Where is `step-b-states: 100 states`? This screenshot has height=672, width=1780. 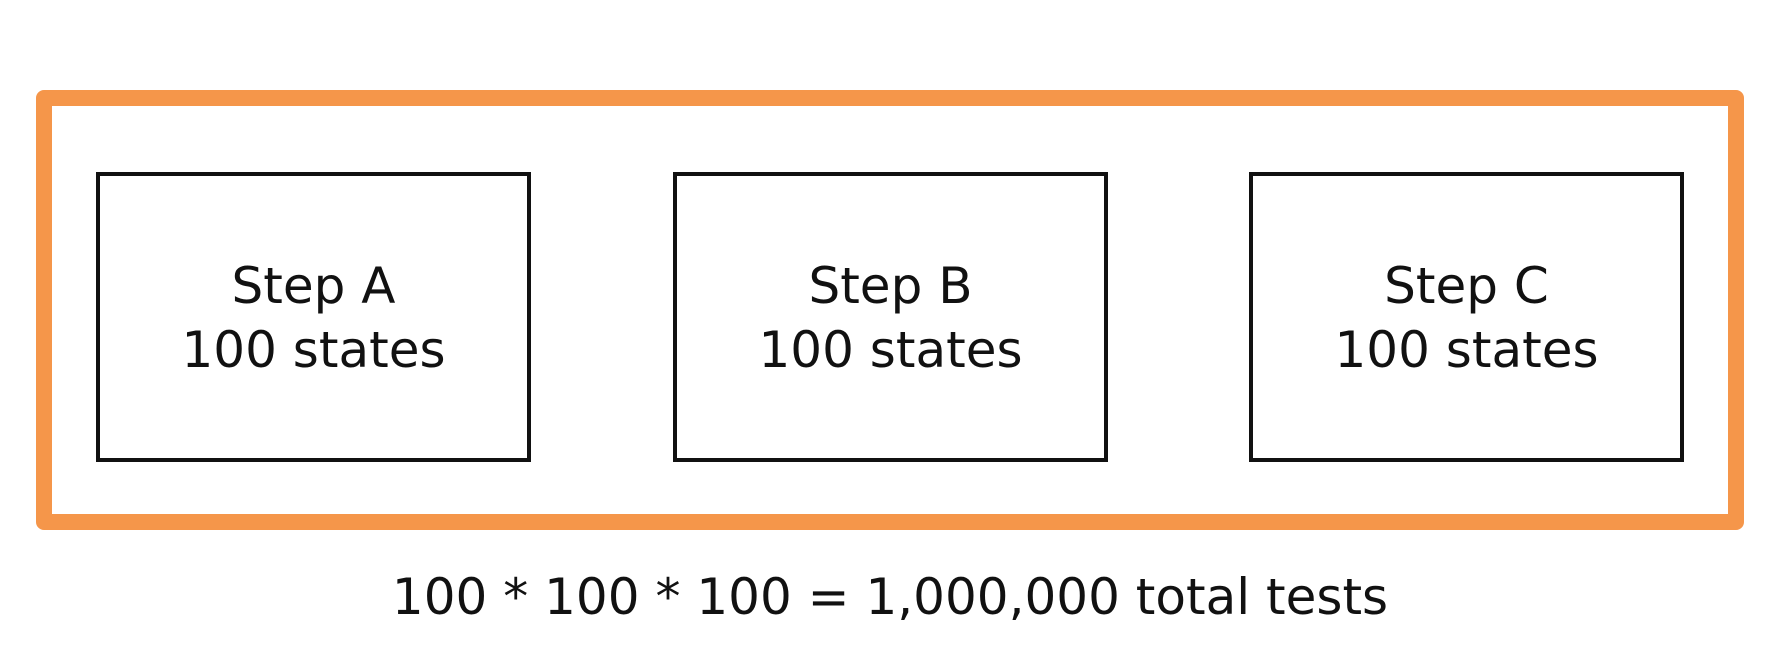
step-b-states: 100 states is located at coordinates (890, 350).